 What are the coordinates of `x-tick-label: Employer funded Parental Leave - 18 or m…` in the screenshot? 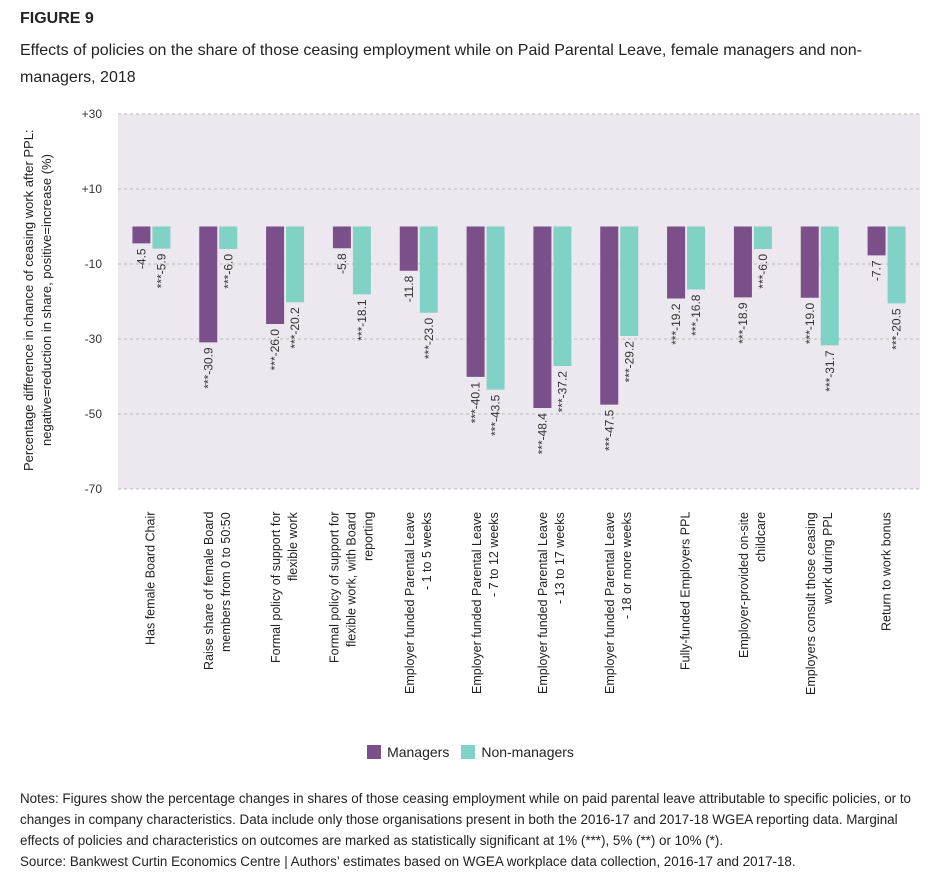 It's located at (619, 603).